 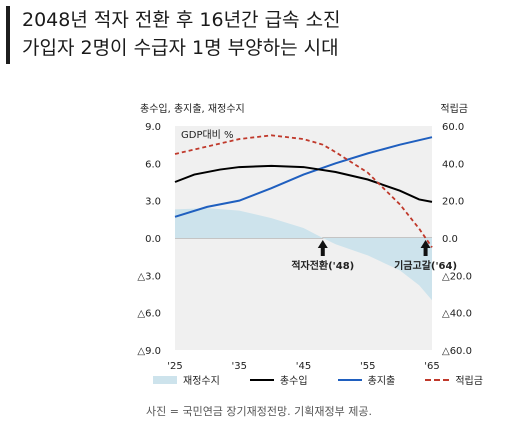 What do you see at coordinates (322, 265) in the screenshot?
I see `marker-label: 적자전환('48)` at bounding box center [322, 265].